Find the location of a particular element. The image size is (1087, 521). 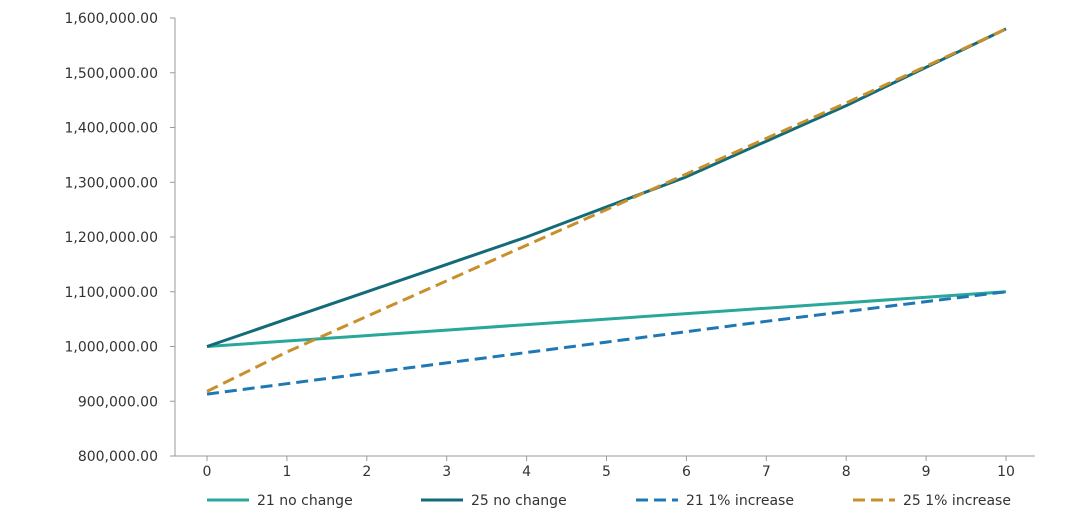

x-tick-label: 4 is located at coordinates (526, 472).